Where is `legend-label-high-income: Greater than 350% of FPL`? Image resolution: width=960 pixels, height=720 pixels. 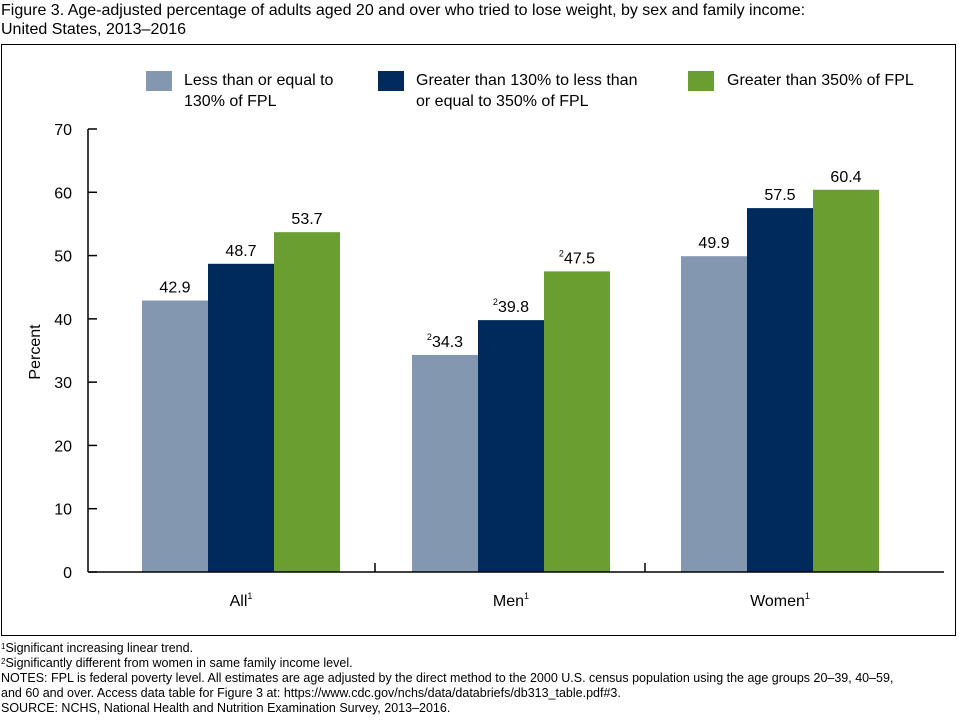
legend-label-high-income: Greater than 350% of FPL is located at coordinates (820, 80).